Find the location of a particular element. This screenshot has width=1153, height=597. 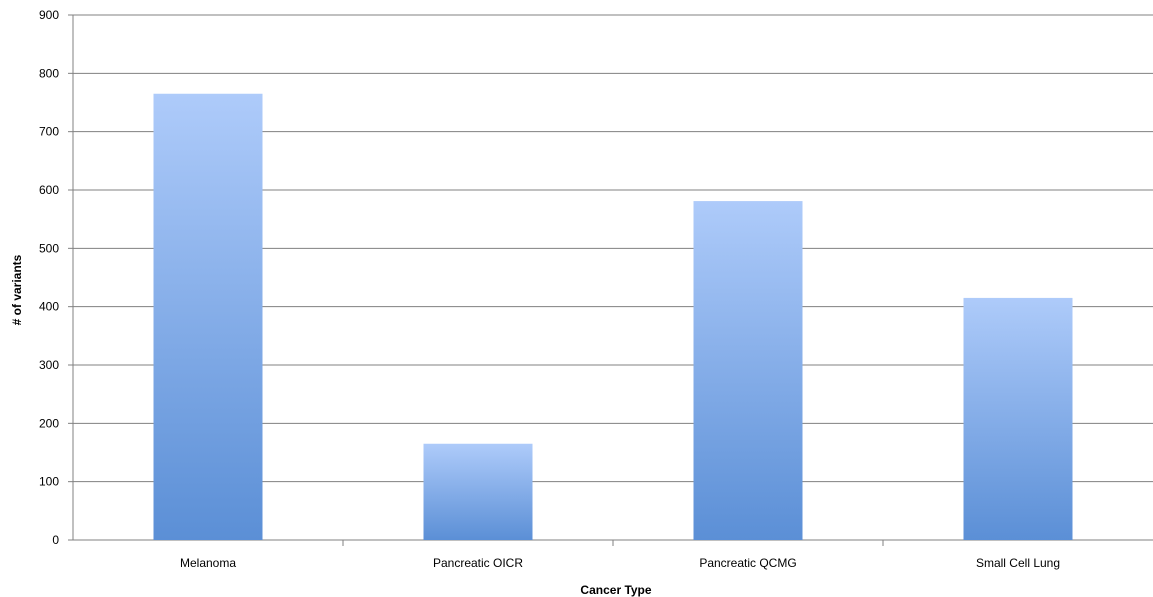

y-tick-label: 600 is located at coordinates (49, 190).